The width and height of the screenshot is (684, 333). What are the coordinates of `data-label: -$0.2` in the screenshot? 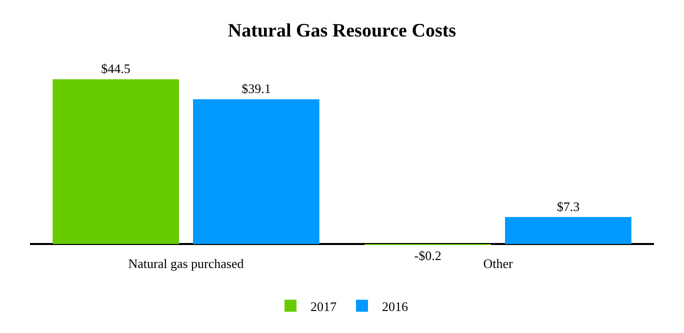 It's located at (428, 255).